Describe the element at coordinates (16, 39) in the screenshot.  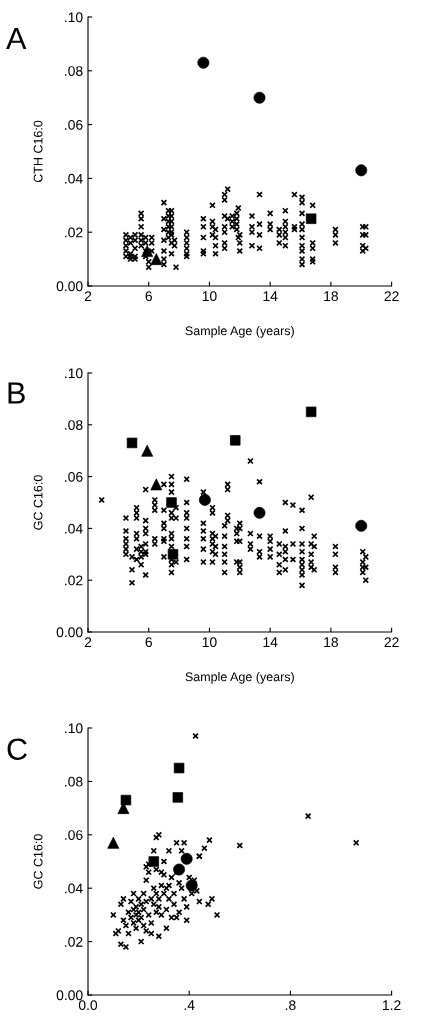
I see `chart-title: A` at that location.